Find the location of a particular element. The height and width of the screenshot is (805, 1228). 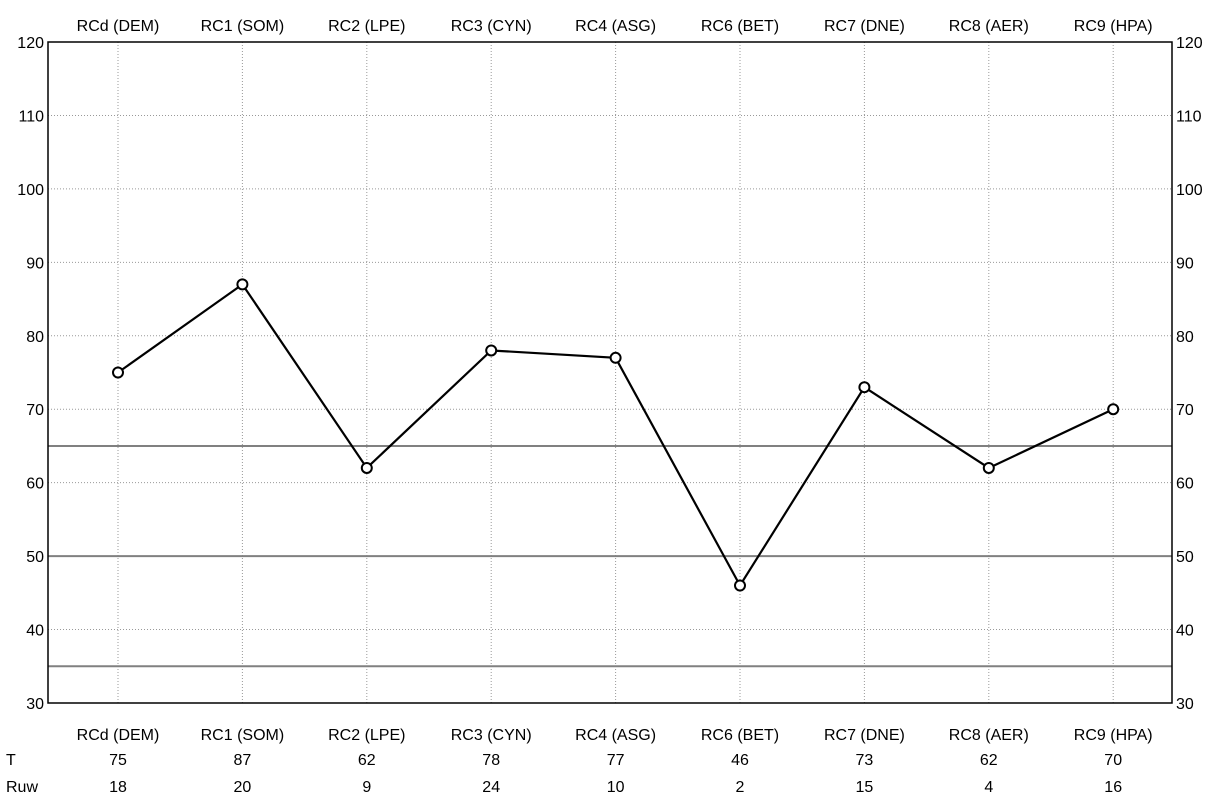

x-category-label-top: RC1 (SOM) is located at coordinates (243, 26).